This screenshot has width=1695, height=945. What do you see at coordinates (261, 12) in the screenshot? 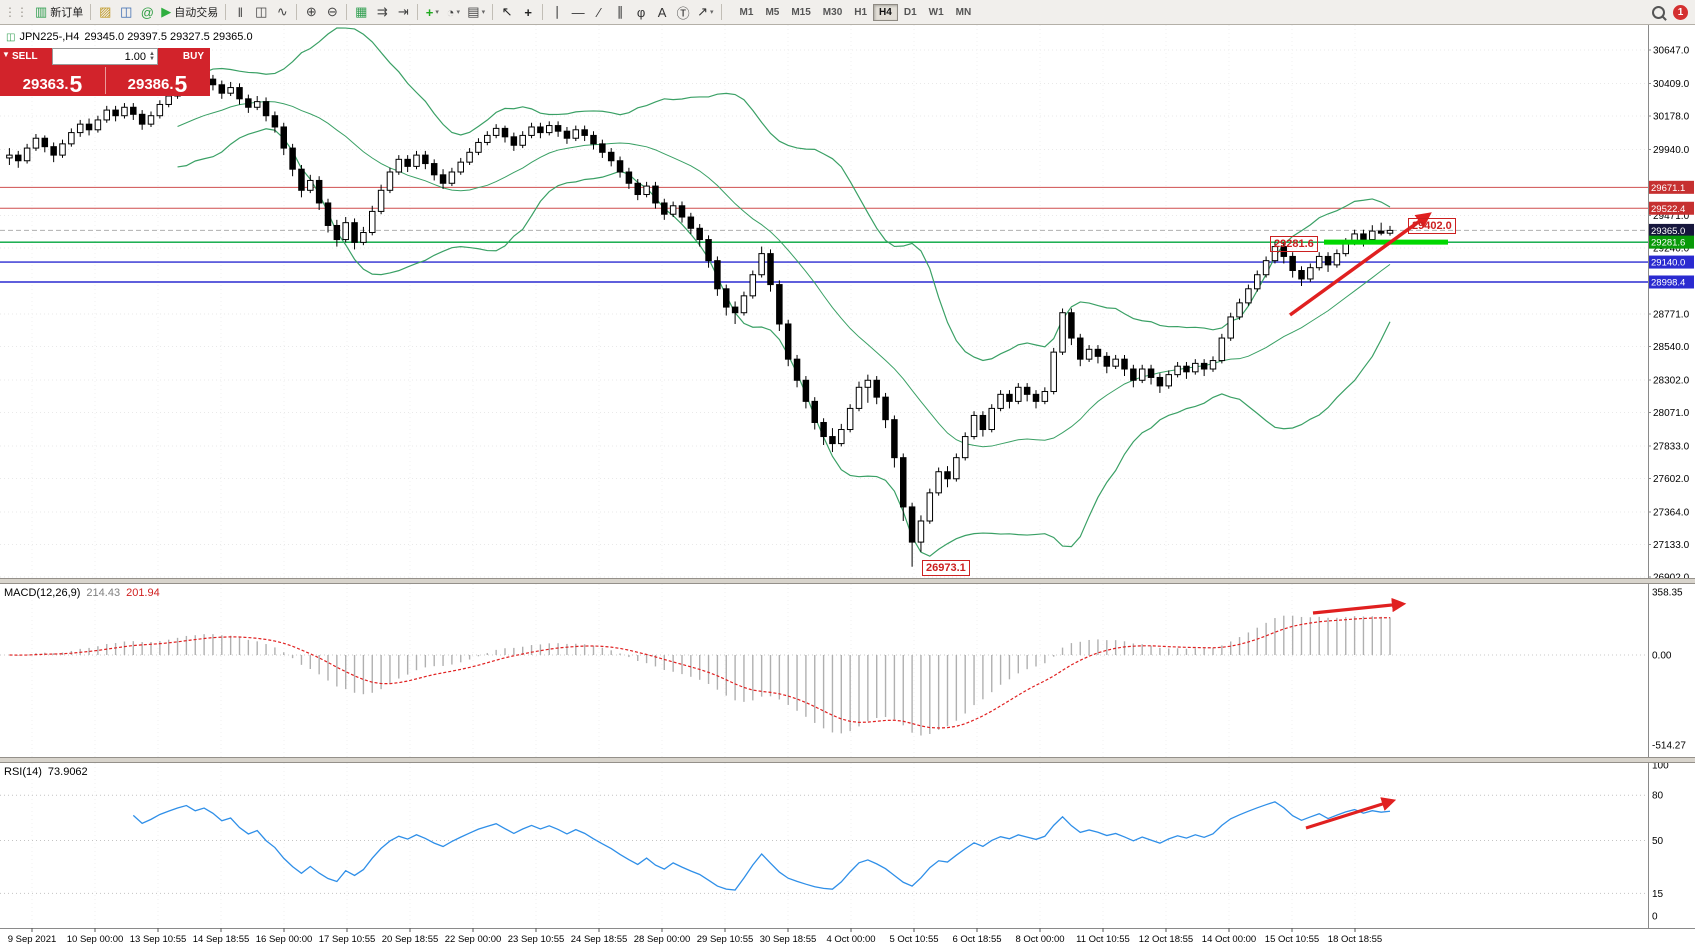
I see `chart-candles-button: ◫` at bounding box center [261, 12].